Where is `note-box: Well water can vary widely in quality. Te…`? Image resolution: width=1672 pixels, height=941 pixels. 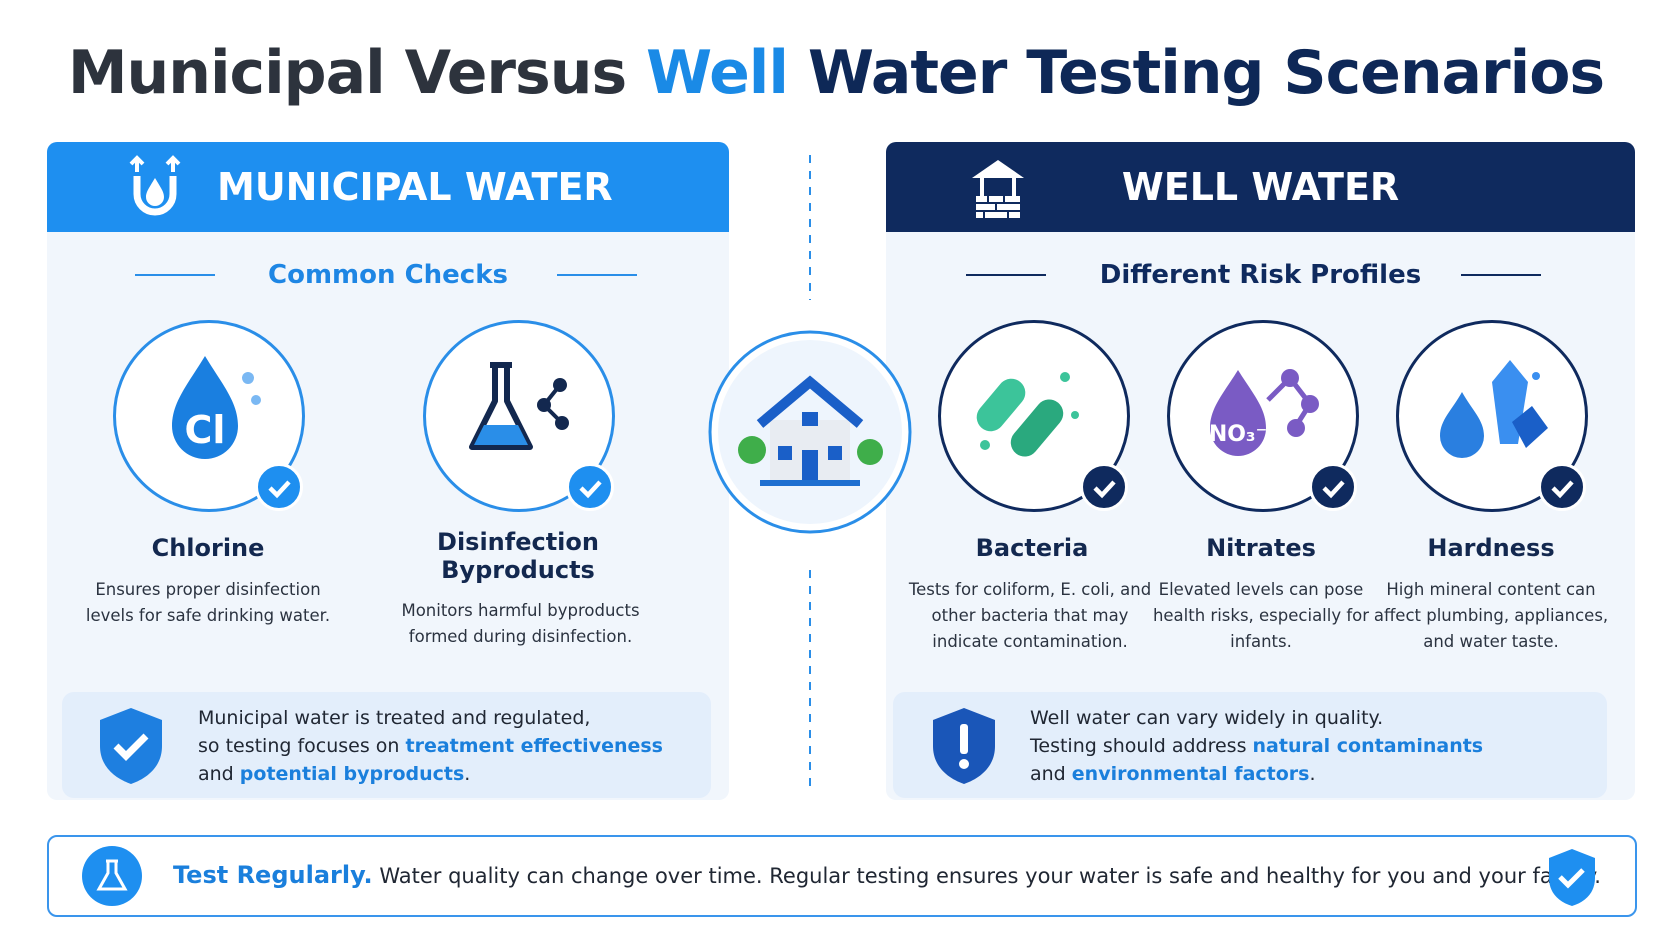
note-box: Well water can vary widely in quality. Te… is located at coordinates (1250, 745).